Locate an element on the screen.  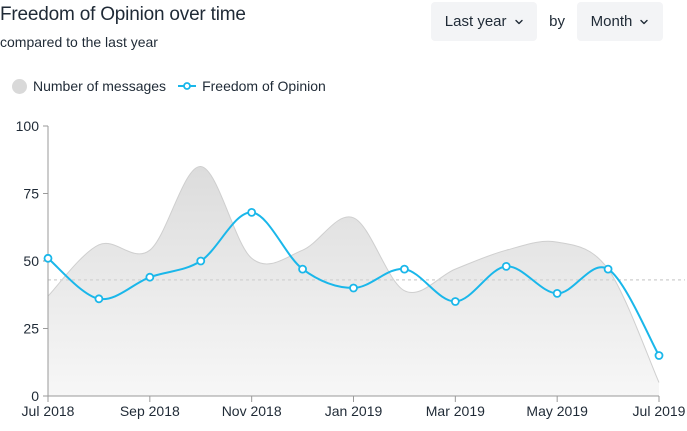
y-tick-label: 0 is located at coordinates (35, 396).